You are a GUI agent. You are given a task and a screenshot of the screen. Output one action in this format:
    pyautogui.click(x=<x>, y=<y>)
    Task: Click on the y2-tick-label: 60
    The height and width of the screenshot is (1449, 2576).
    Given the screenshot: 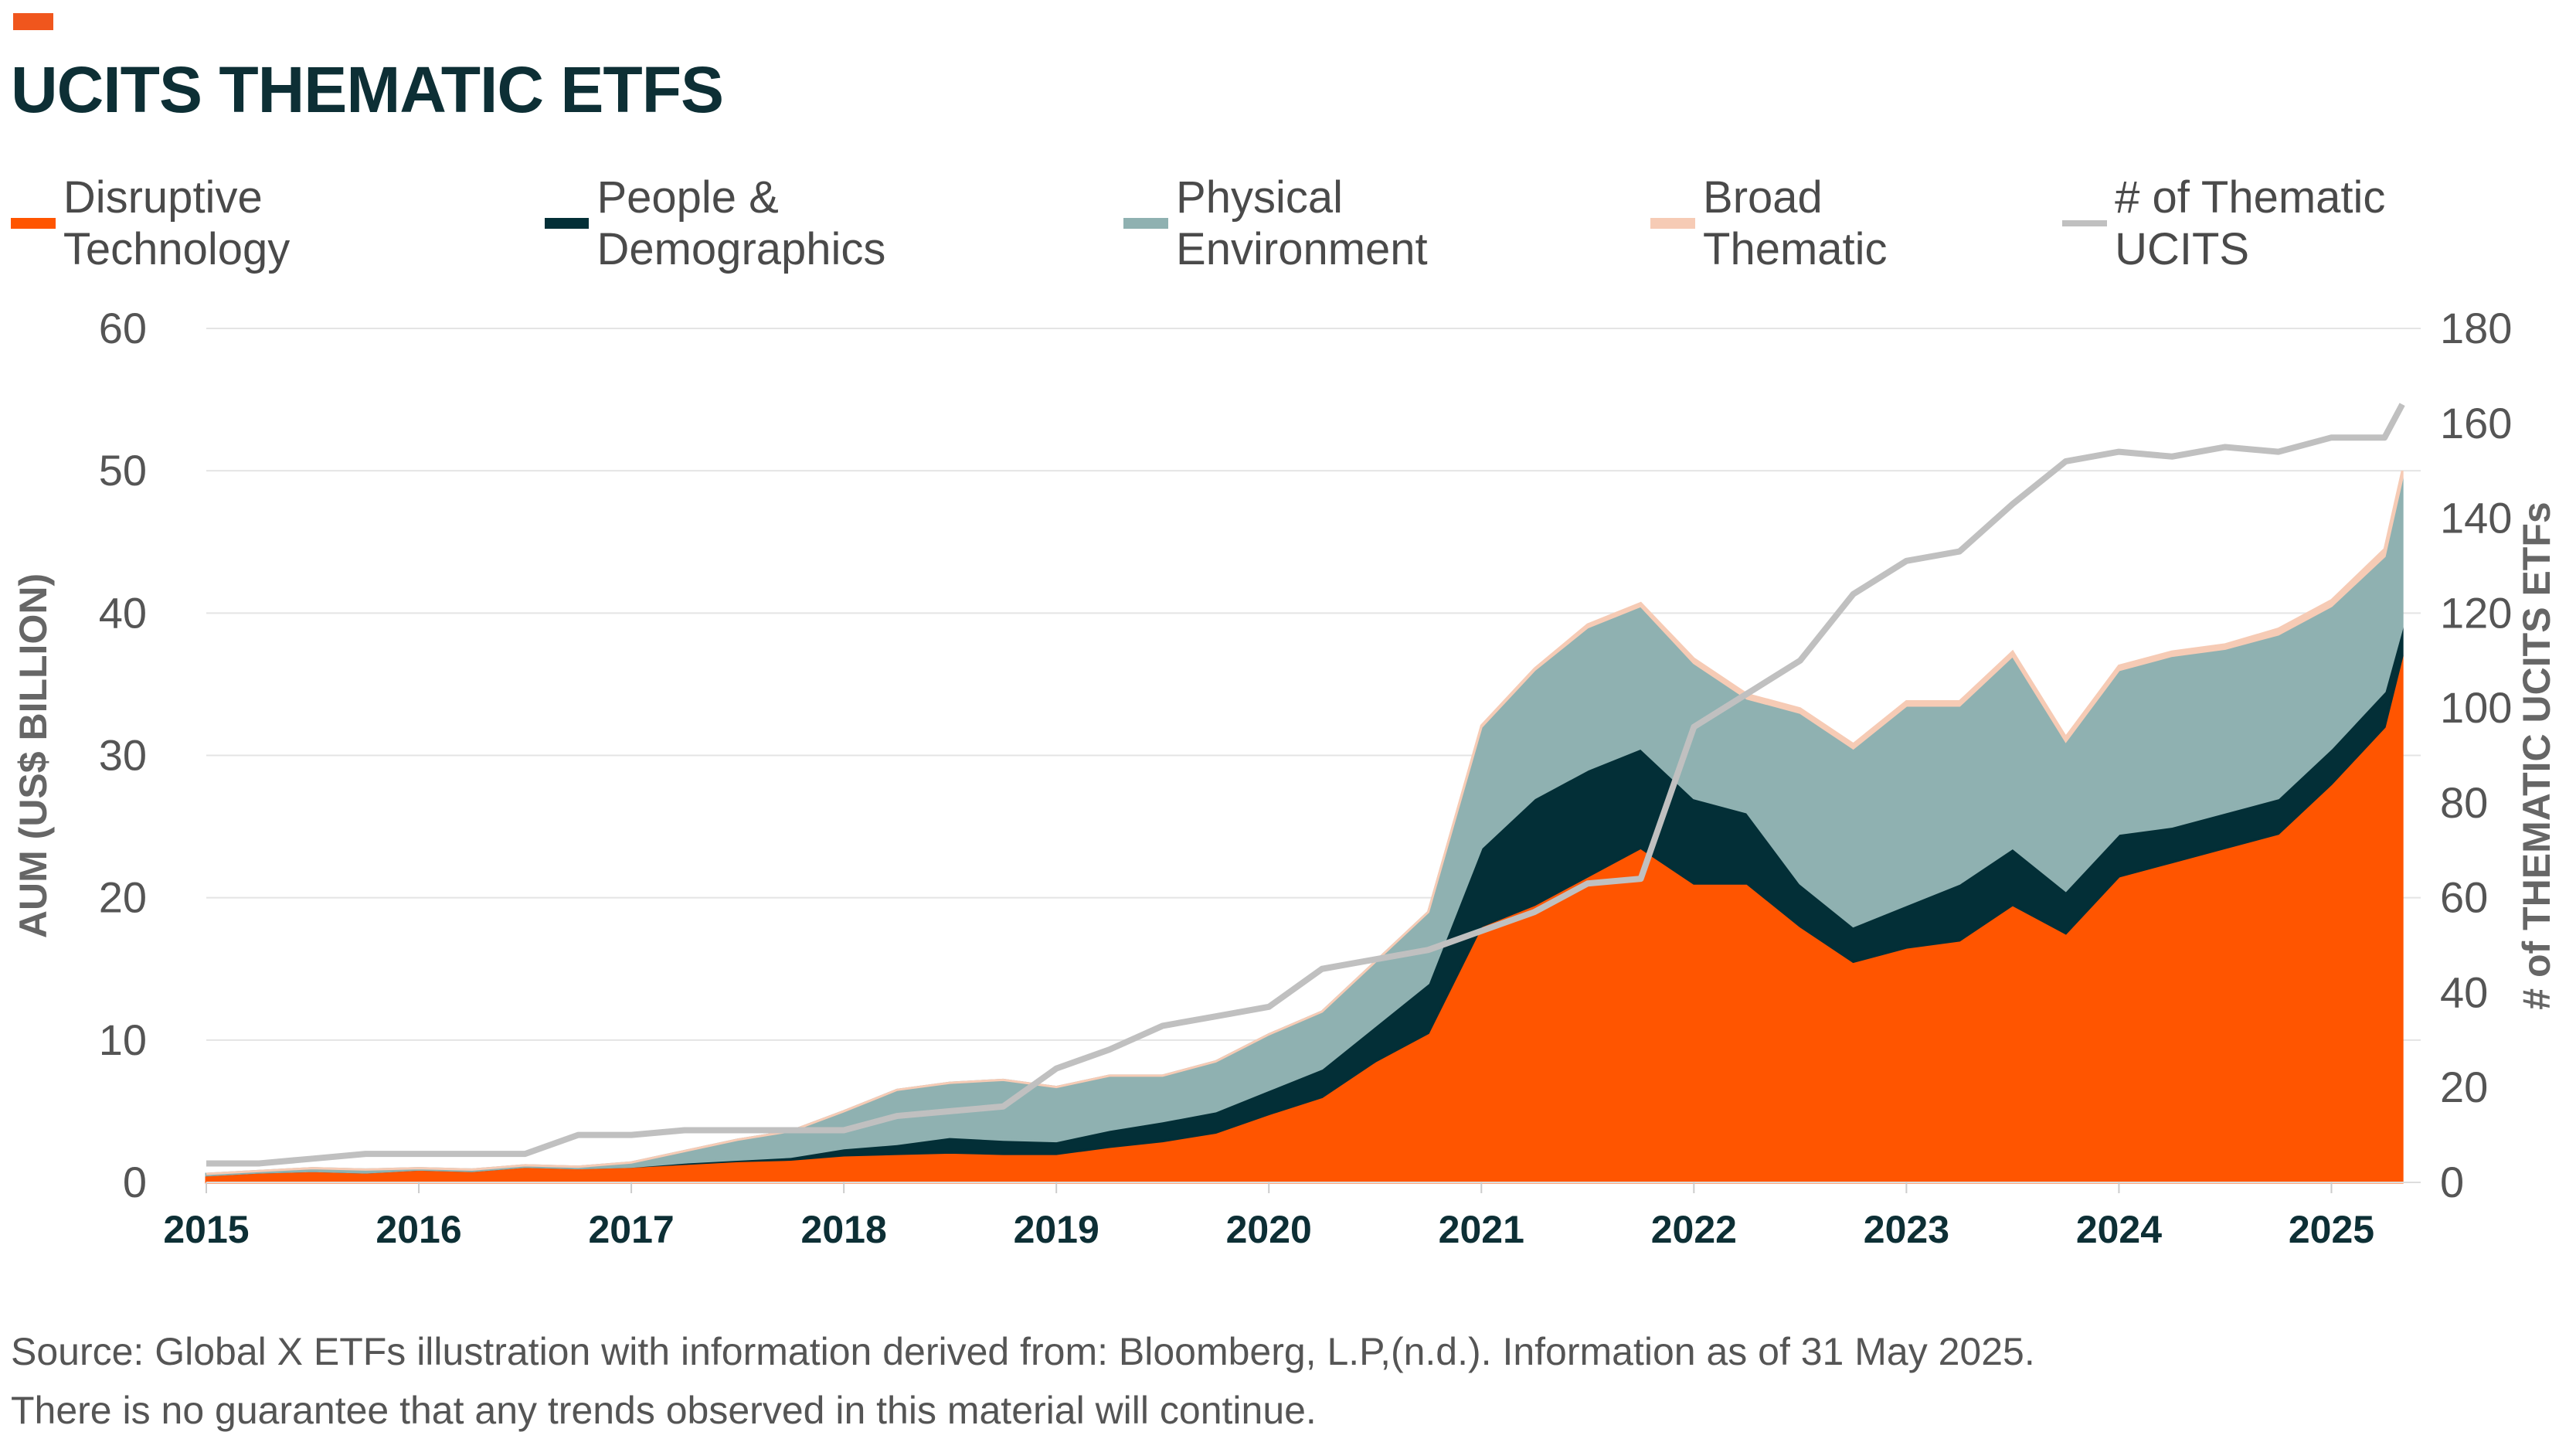 What is the action you would take?
    pyautogui.click(x=2464, y=898)
    